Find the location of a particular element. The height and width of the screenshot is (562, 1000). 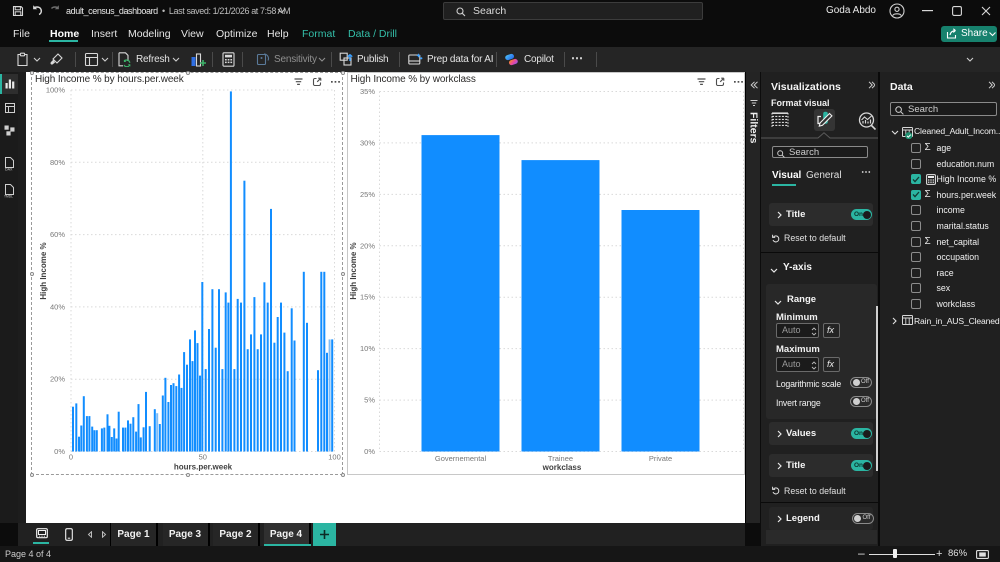

svg-text: 0 is located at coordinates (71, 456).